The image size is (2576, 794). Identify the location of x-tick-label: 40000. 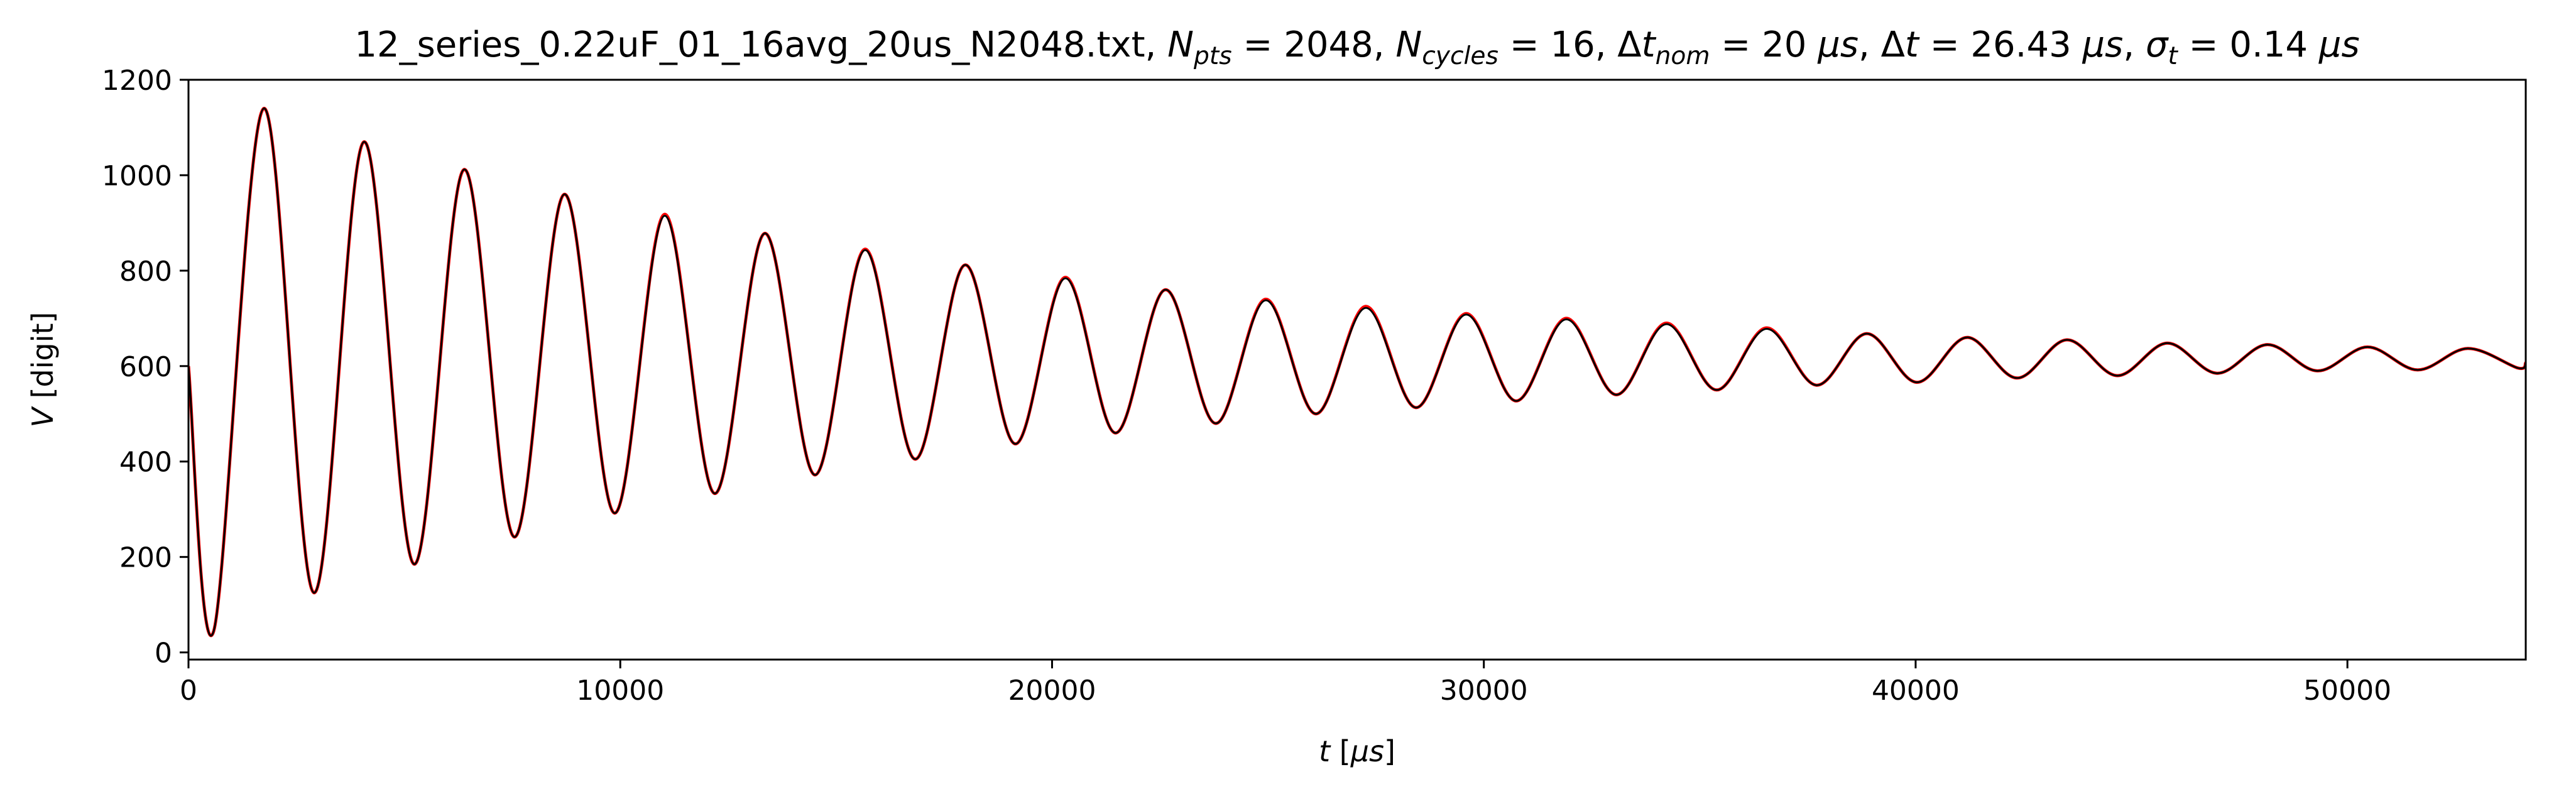
(1916, 691).